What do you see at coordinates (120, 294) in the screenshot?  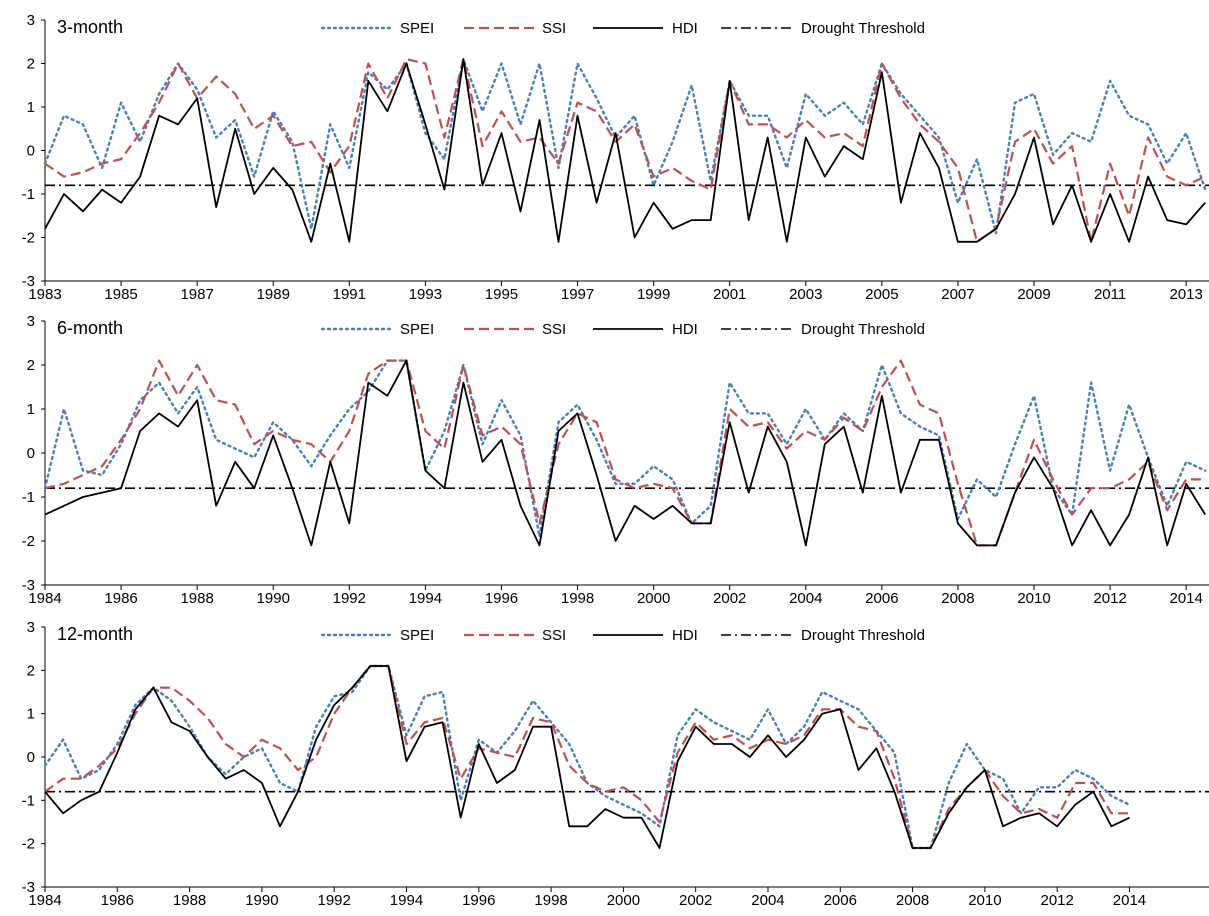 I see `x-tick-label: 1985` at bounding box center [120, 294].